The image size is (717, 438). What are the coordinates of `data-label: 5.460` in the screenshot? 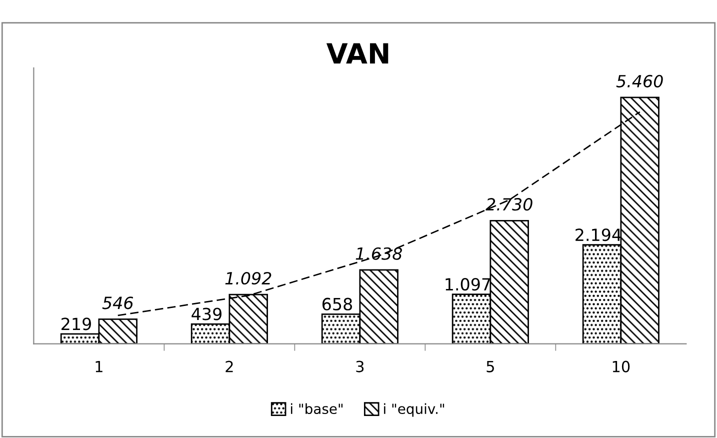 It's located at (639, 81).